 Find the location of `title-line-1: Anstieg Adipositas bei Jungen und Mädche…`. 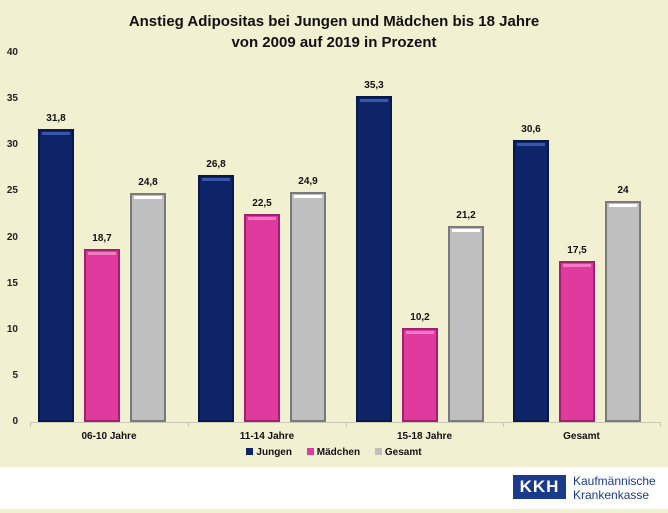

title-line-1: Anstieg Adipositas bei Jungen und Mädche… is located at coordinates (334, 21).